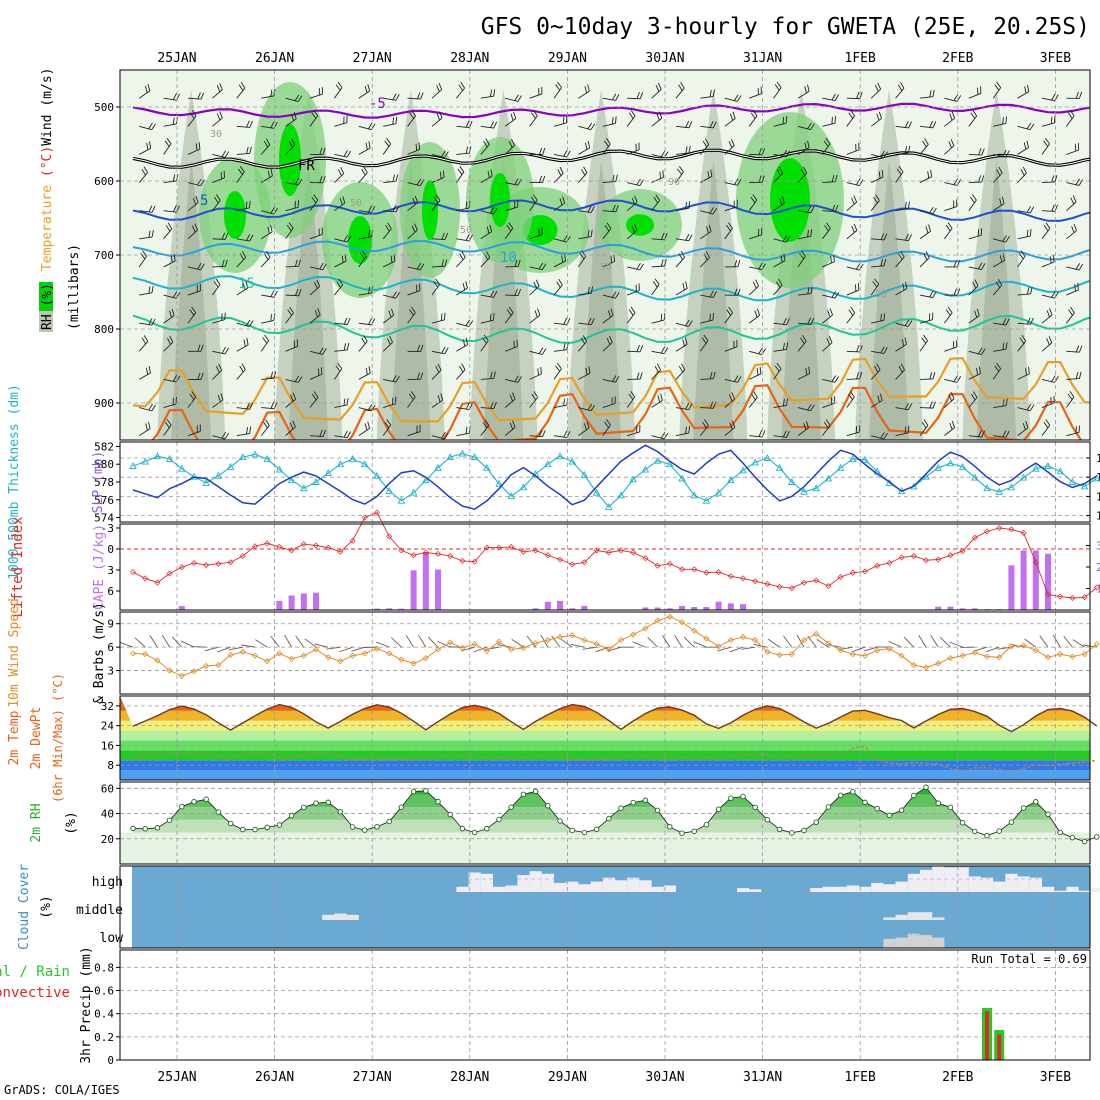  What do you see at coordinates (605, 755) in the screenshot?
I see `temp-band` at bounding box center [605, 755].